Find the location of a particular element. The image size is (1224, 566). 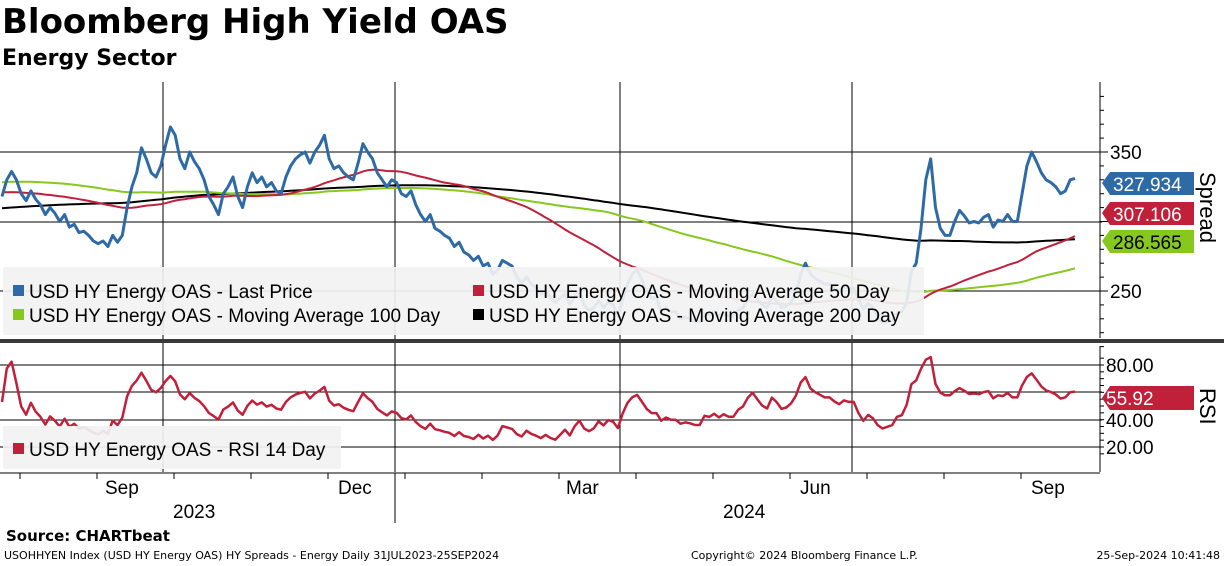

tag-ma50-value: 307.106 is located at coordinates (1147, 215).